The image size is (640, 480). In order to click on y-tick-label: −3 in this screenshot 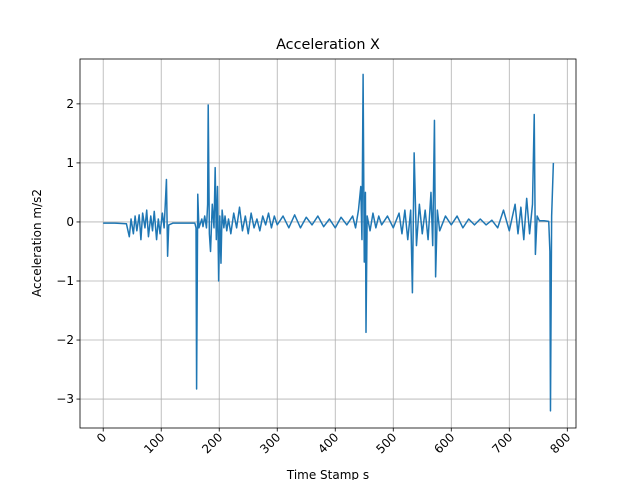, I will do `click(65, 399)`.